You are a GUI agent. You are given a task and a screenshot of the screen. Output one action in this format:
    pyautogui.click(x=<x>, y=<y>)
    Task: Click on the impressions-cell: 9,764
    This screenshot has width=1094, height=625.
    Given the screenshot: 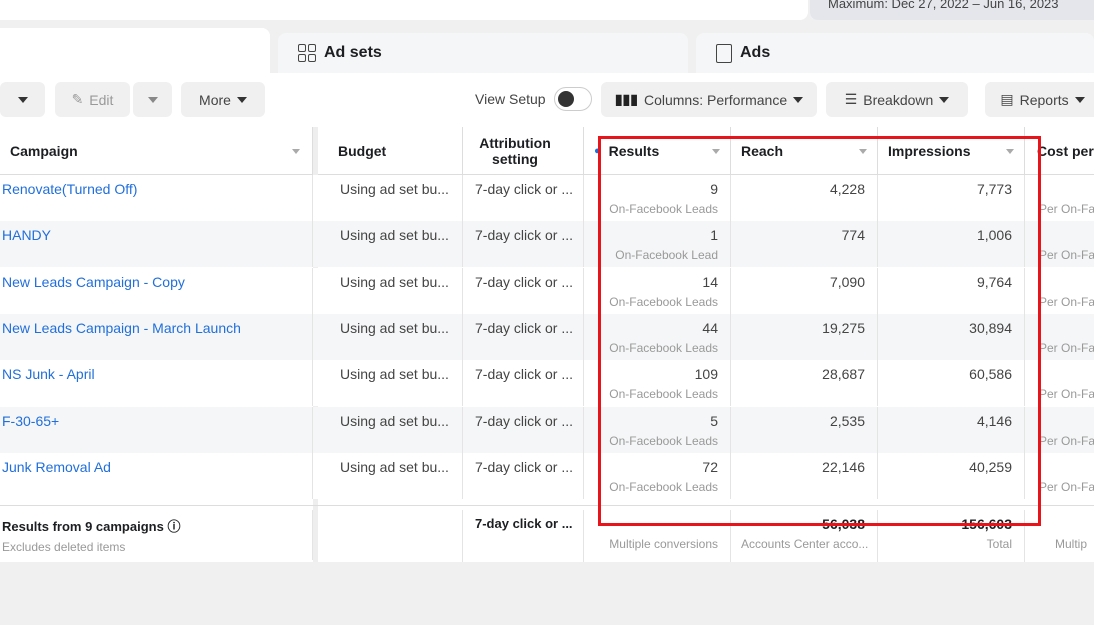 What is the action you would take?
    pyautogui.click(x=951, y=290)
    